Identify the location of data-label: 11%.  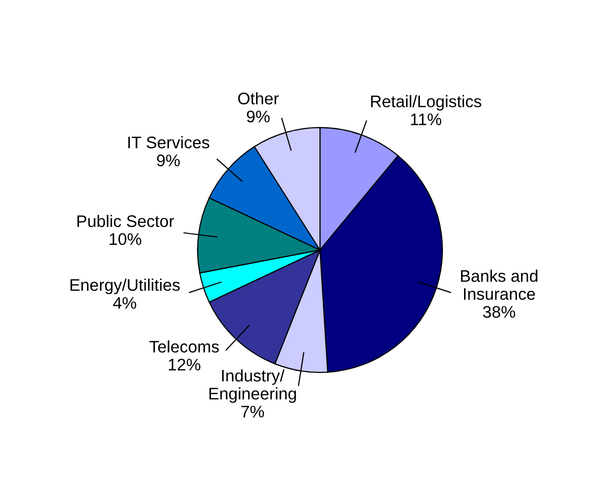
(426, 120).